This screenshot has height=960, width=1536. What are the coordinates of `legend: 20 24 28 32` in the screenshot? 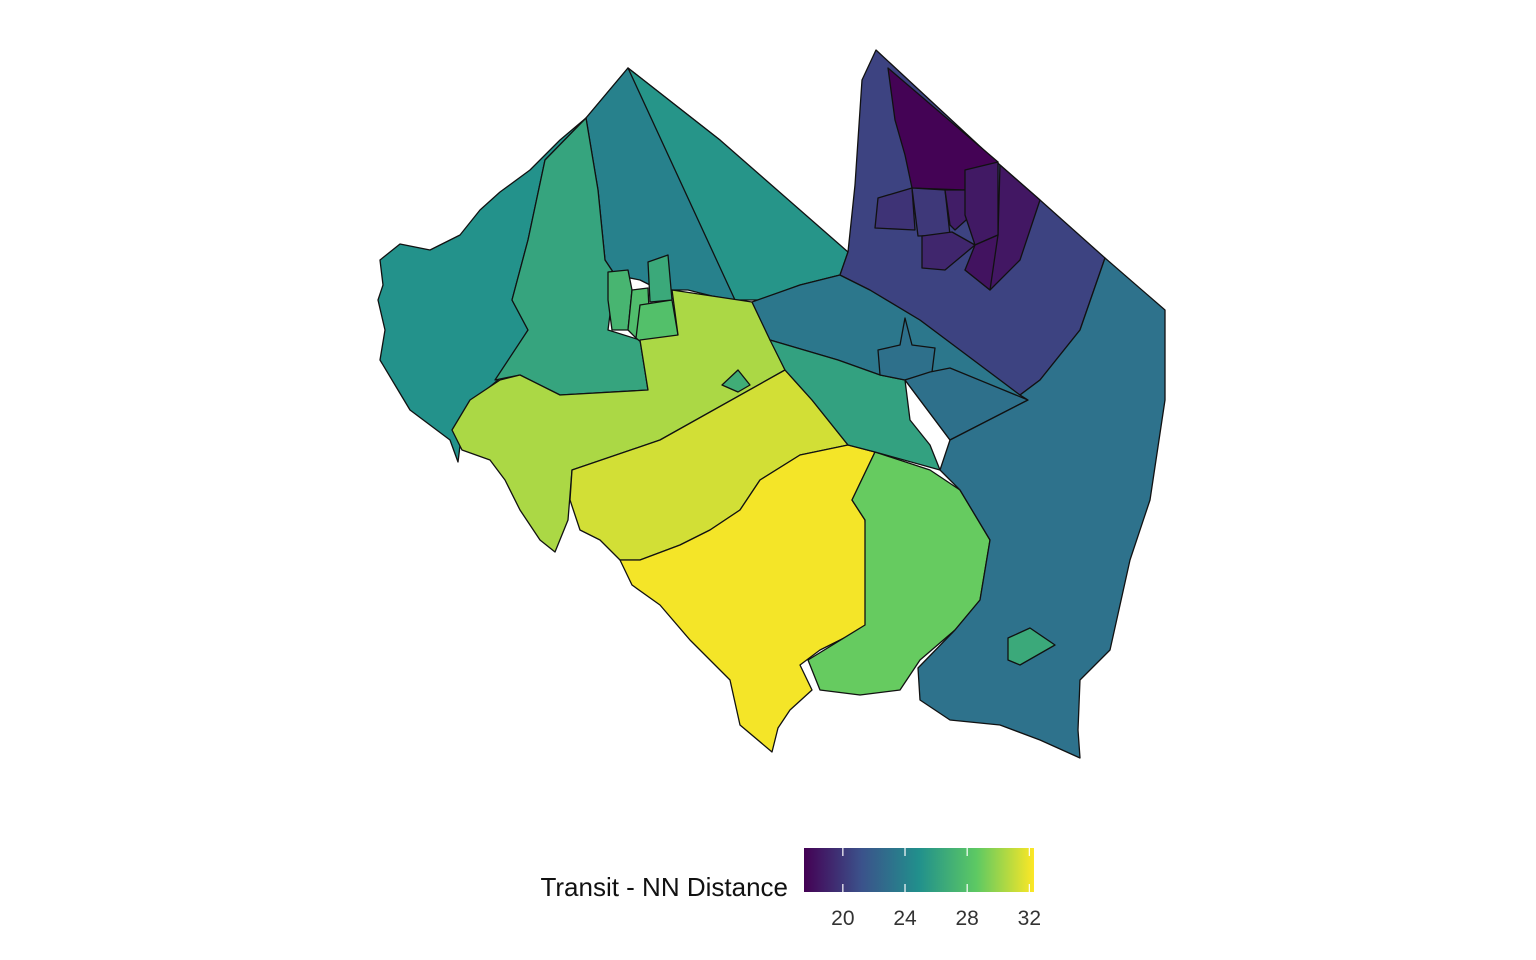 It's located at (922, 889).